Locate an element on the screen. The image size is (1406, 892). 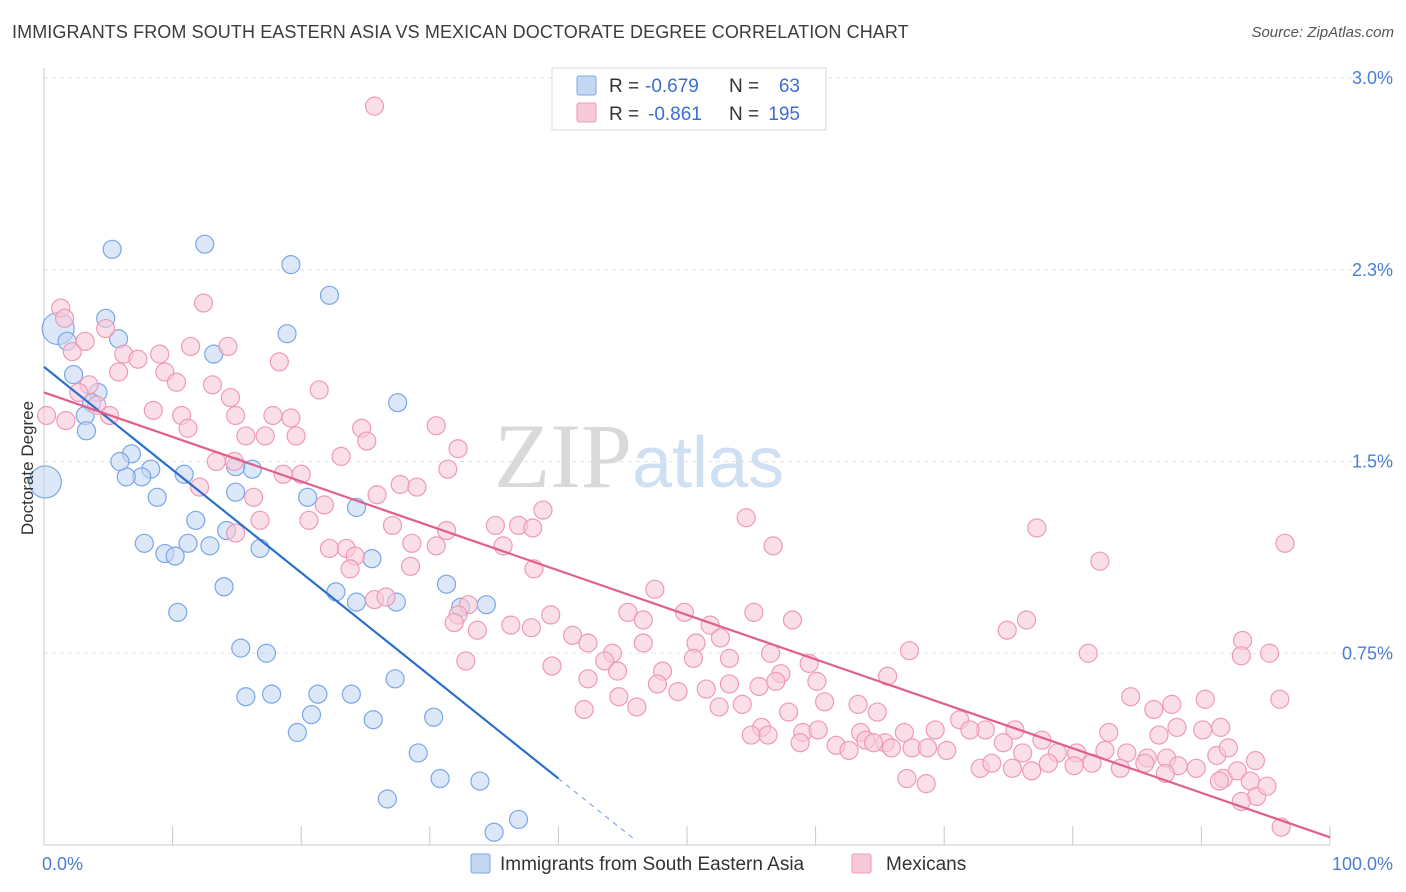
y-tick-labels: 3.0% 2.3% 1.5% 0.75% is located at coordinates (1367, 365).